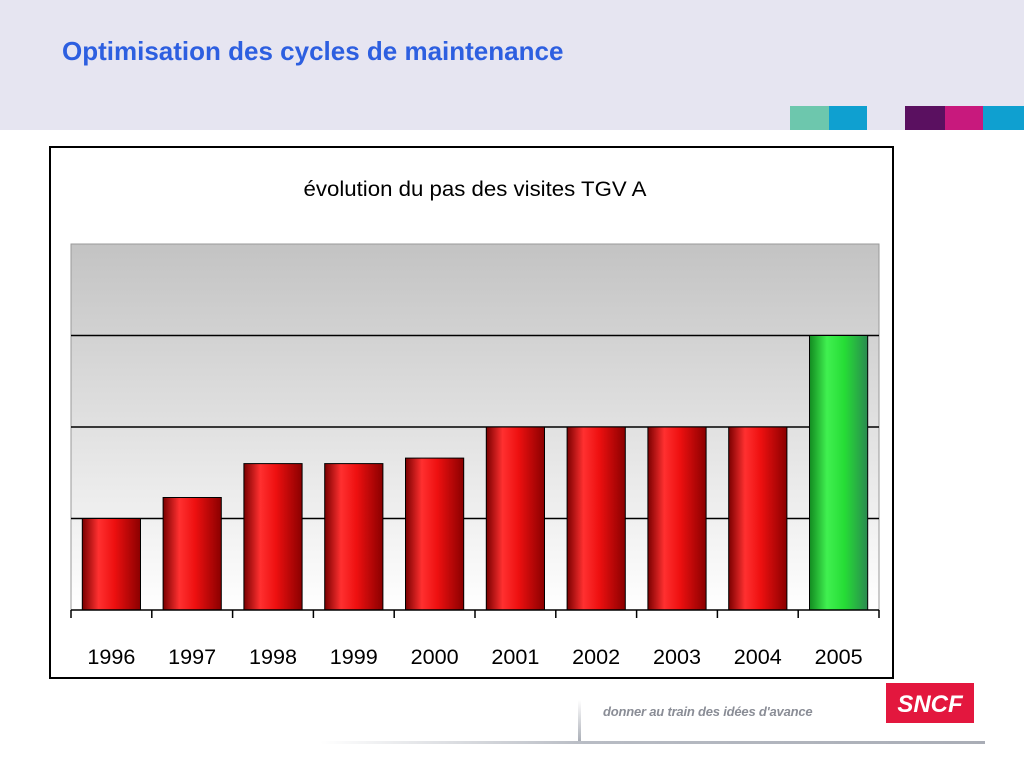 The height and width of the screenshot is (768, 1024). Describe the element at coordinates (925, 118) in the screenshot. I see `accent-swatch-purple` at that location.